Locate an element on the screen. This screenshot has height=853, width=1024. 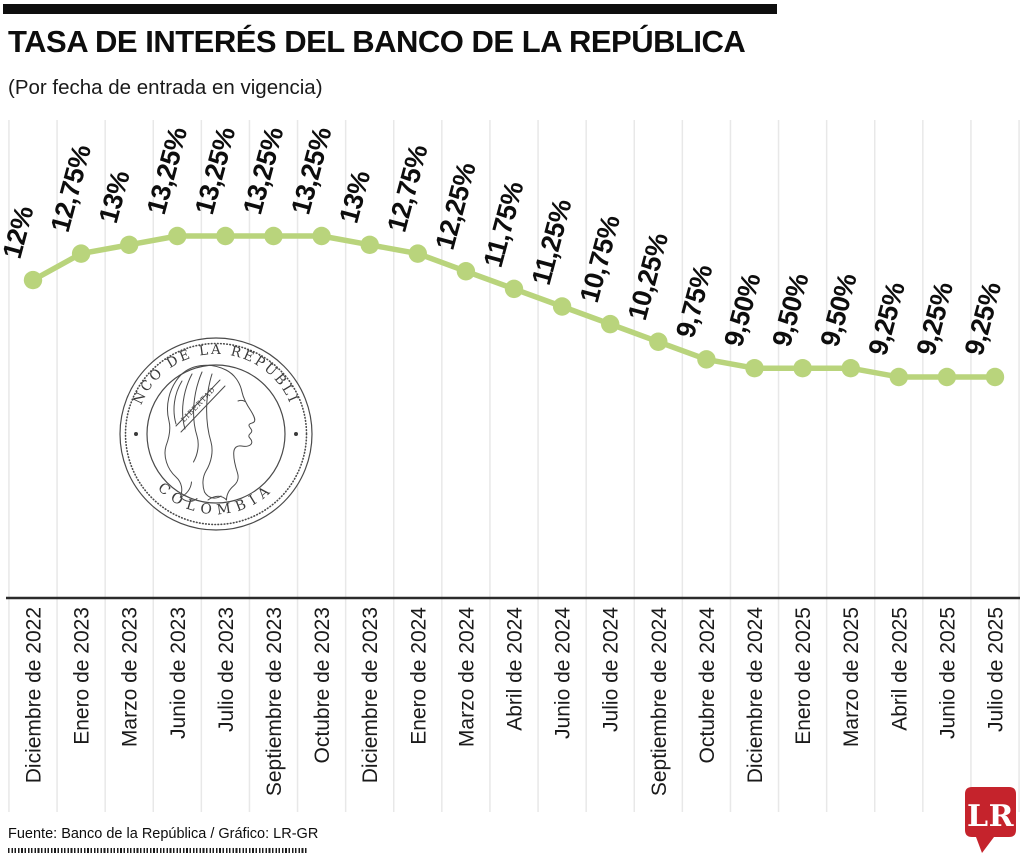
x-axis-label: Julio de 2024 is located at coordinates (611, 669).